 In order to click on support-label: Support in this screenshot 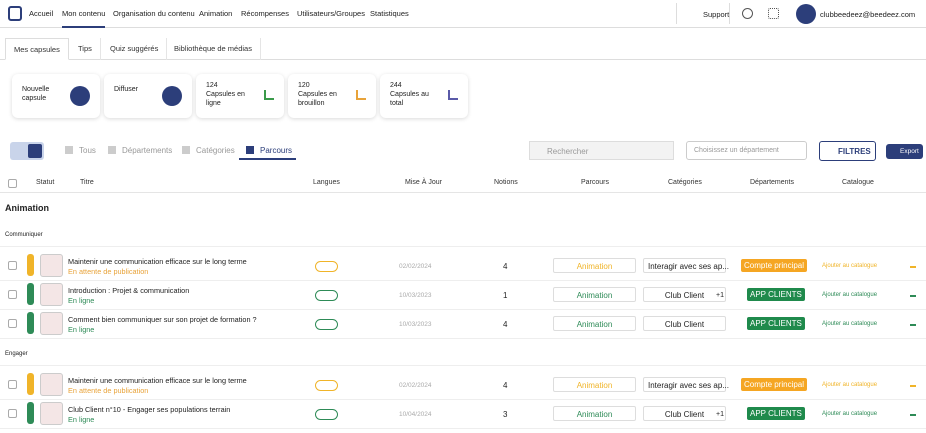, I will do `click(716, 14)`.